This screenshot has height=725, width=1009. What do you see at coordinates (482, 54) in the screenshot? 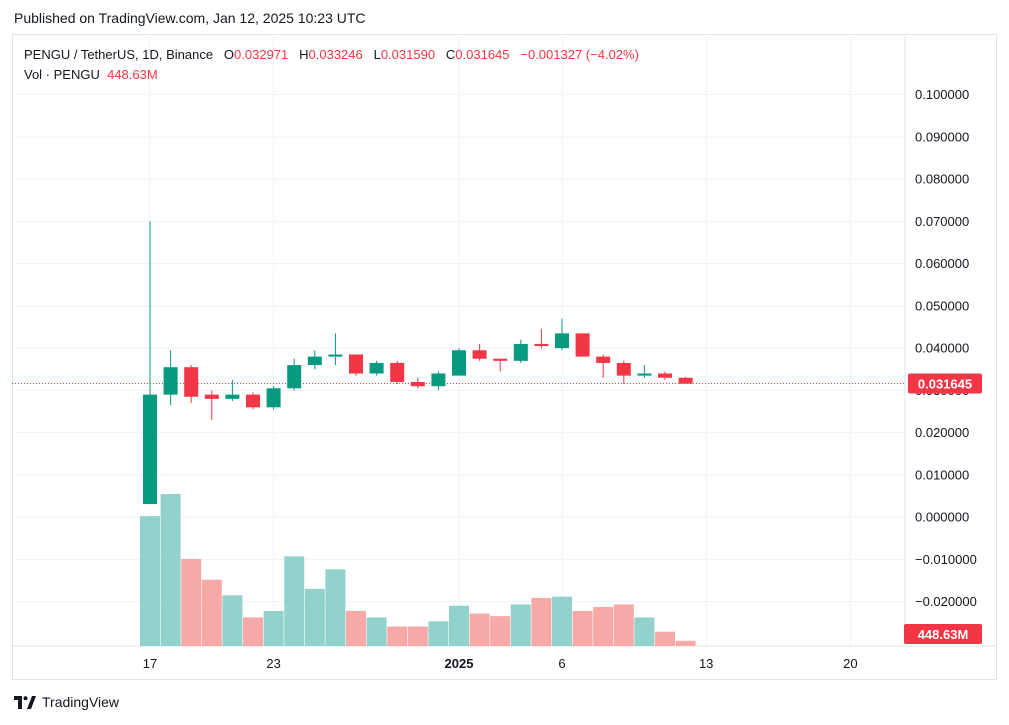
I see `close-value: 0.031645` at bounding box center [482, 54].